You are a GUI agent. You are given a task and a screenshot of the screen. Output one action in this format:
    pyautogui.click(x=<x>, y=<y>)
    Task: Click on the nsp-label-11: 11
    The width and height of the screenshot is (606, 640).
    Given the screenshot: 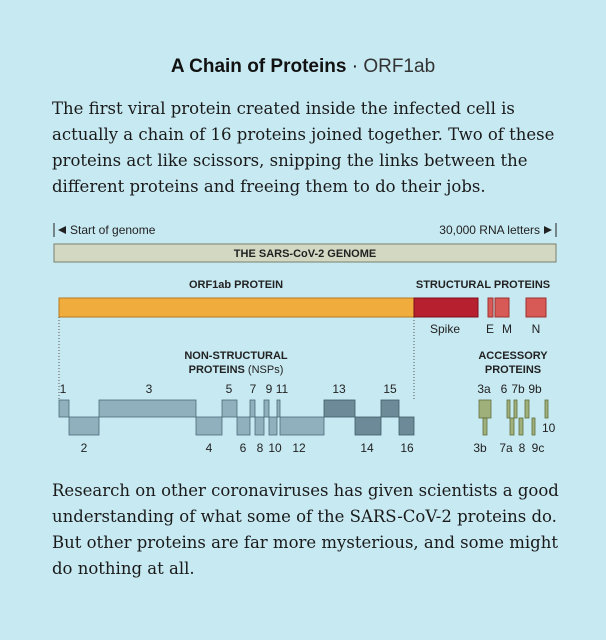 What is the action you would take?
    pyautogui.click(x=282, y=389)
    